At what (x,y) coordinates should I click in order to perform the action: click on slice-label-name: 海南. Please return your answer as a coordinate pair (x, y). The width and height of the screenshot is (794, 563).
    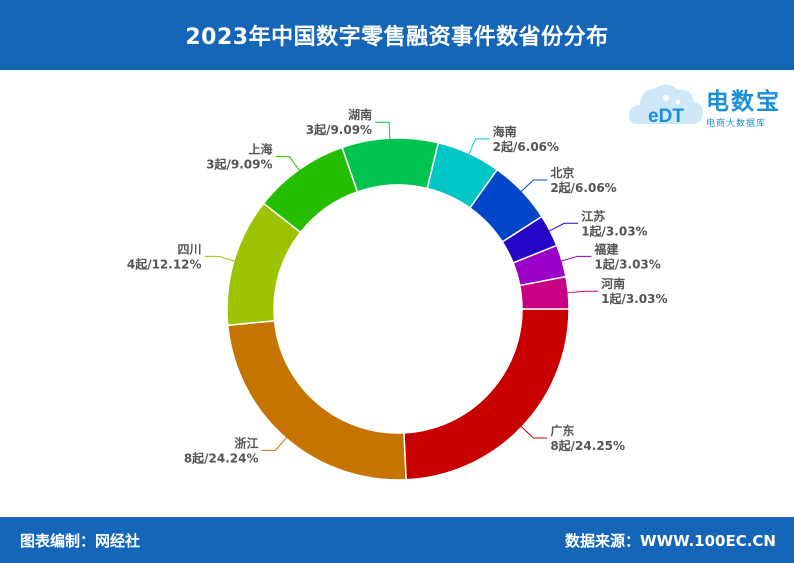
    Looking at the image, I should click on (505, 131).